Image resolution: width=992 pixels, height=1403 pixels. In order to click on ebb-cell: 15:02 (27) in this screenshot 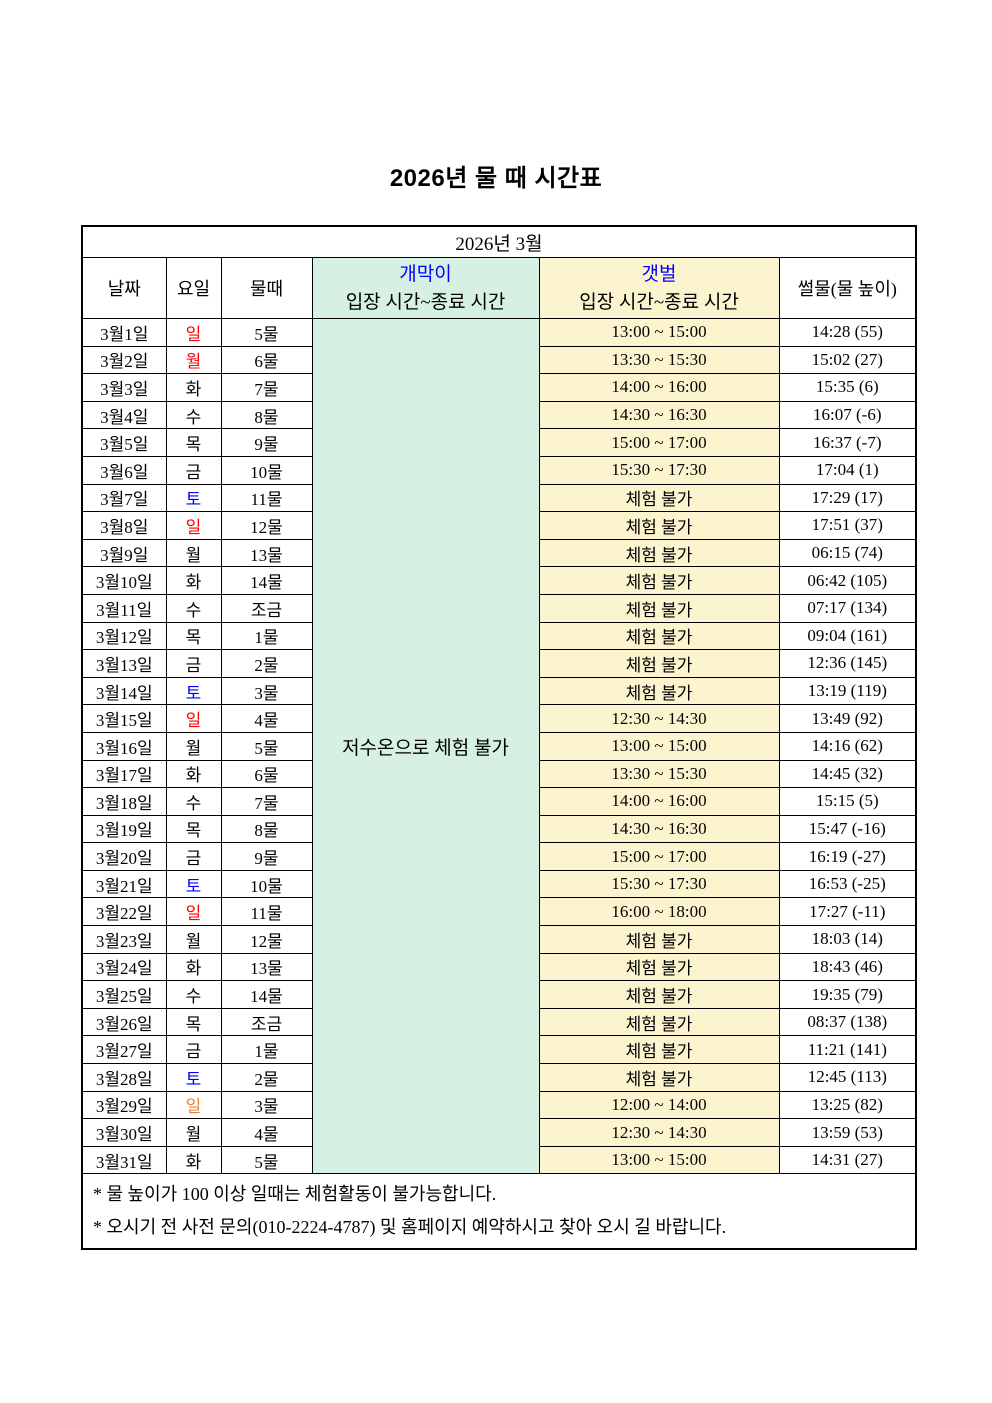, I will do `click(847, 360)`.